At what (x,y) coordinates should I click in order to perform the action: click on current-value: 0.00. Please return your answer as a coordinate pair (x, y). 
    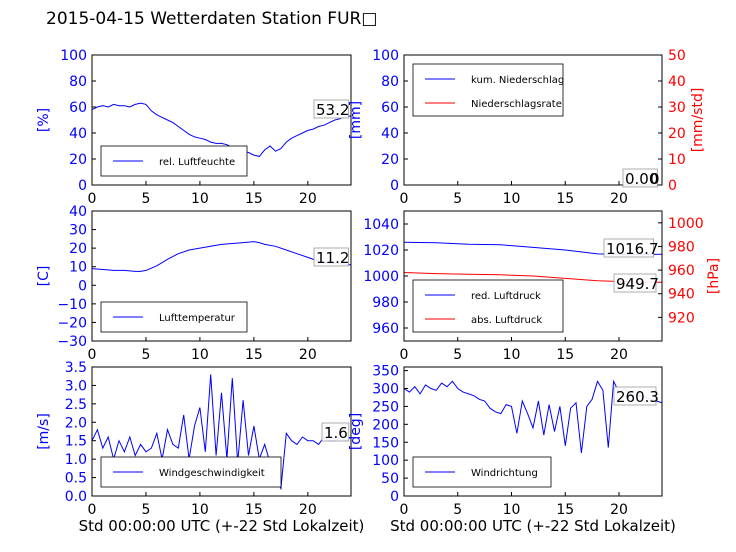
    Looking at the image, I should click on (641, 179).